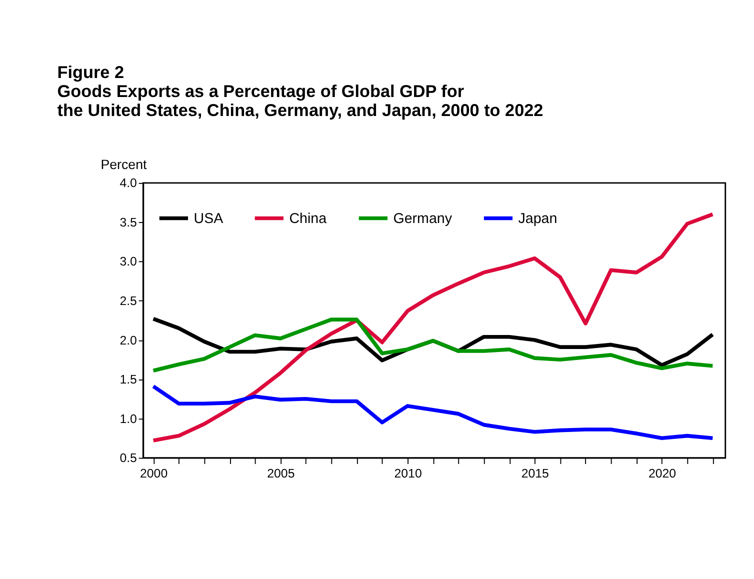  I want to click on y-tick-label: 1.5, so click(129, 379).